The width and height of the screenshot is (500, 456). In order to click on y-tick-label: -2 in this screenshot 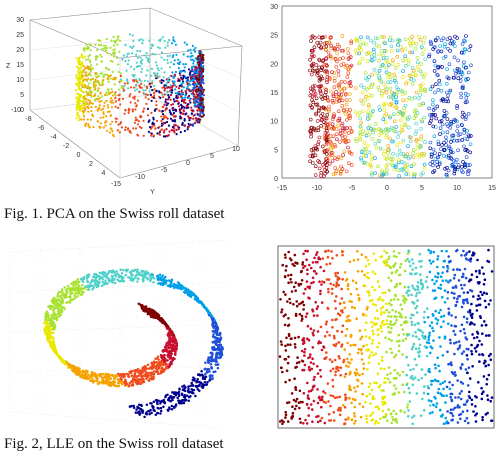, I will do `click(66, 146)`.